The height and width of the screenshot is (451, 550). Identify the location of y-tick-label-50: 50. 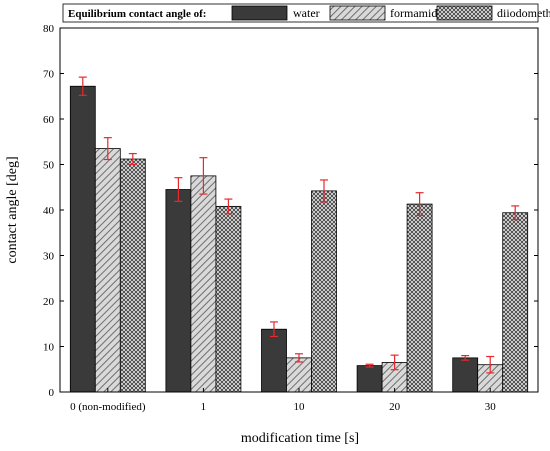
(49, 166).